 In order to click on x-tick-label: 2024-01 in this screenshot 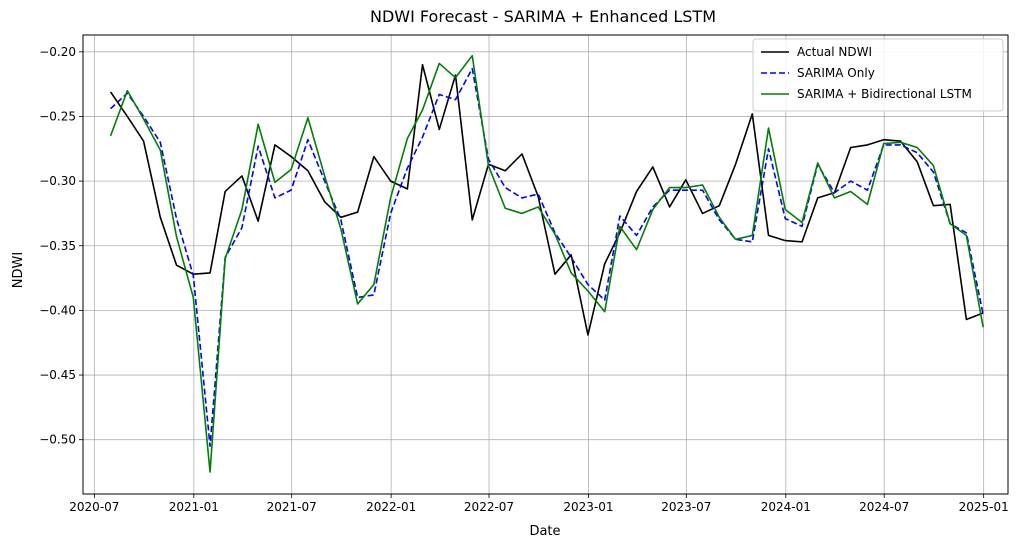, I will do `click(786, 507)`.